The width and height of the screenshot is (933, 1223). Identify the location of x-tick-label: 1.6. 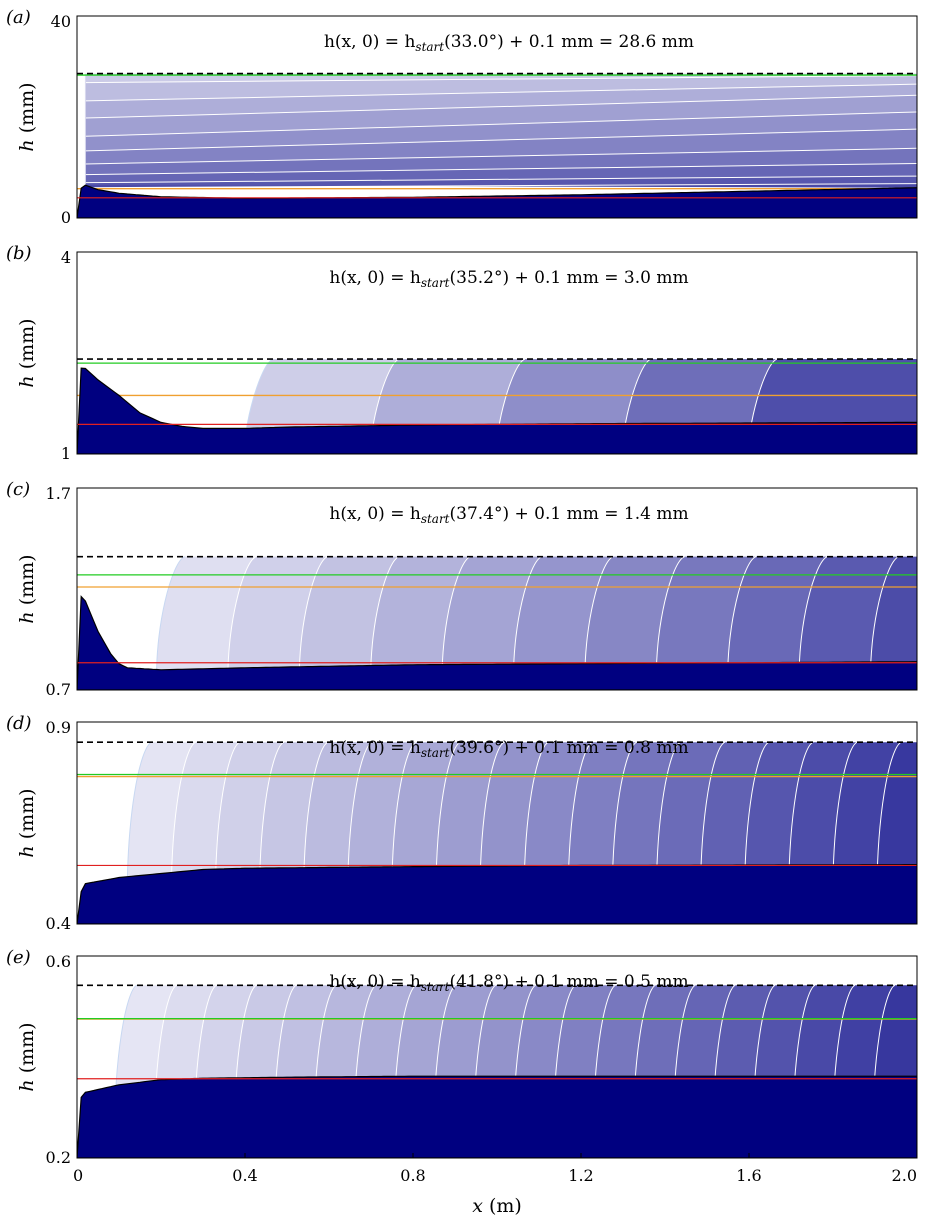
(748, 1175).